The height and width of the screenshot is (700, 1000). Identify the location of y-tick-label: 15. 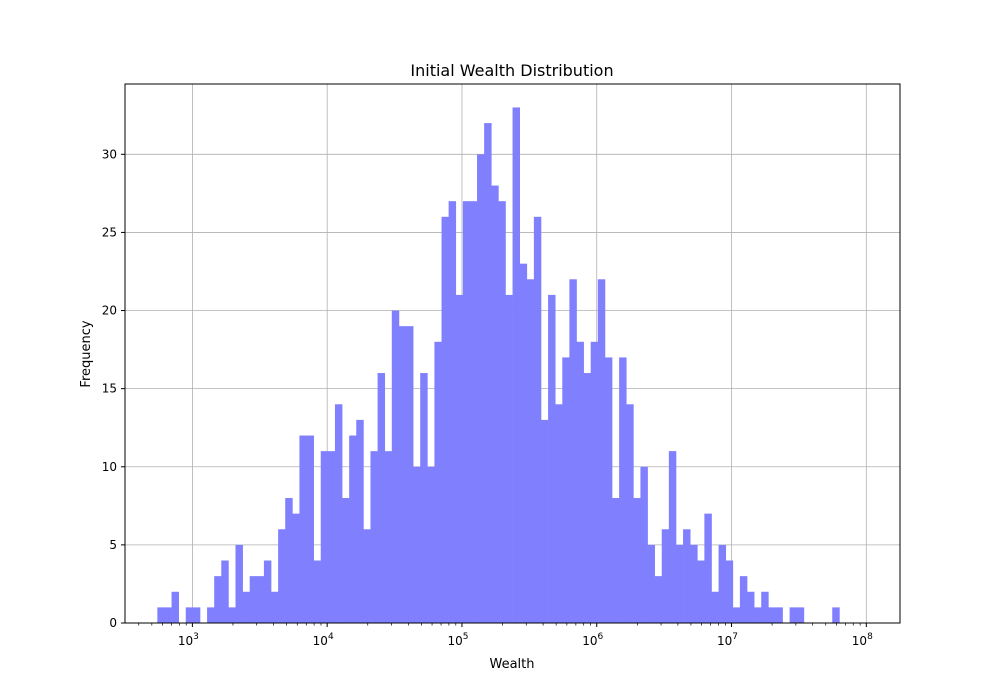
(109, 389).